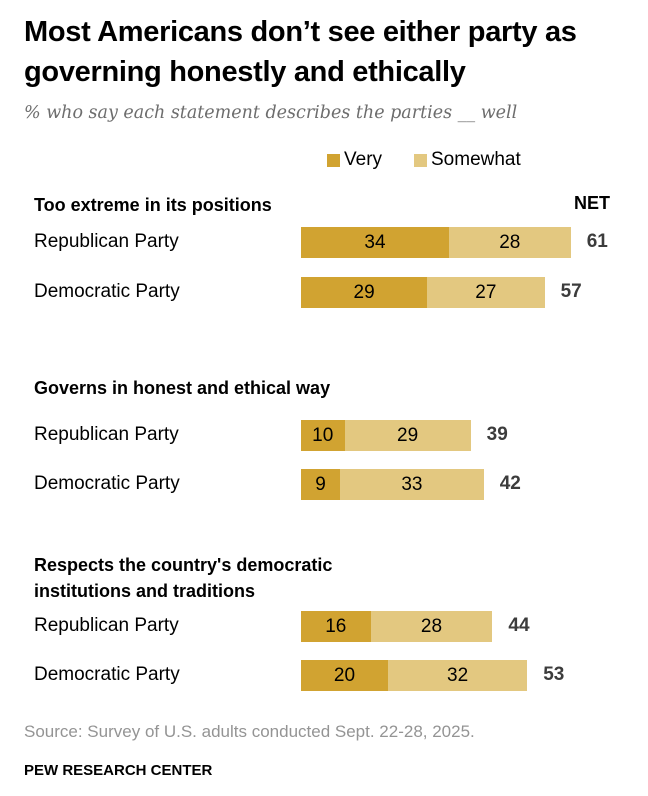 This screenshot has height=796, width=648. What do you see at coordinates (363, 159) in the screenshot?
I see `legend-label: Very` at bounding box center [363, 159].